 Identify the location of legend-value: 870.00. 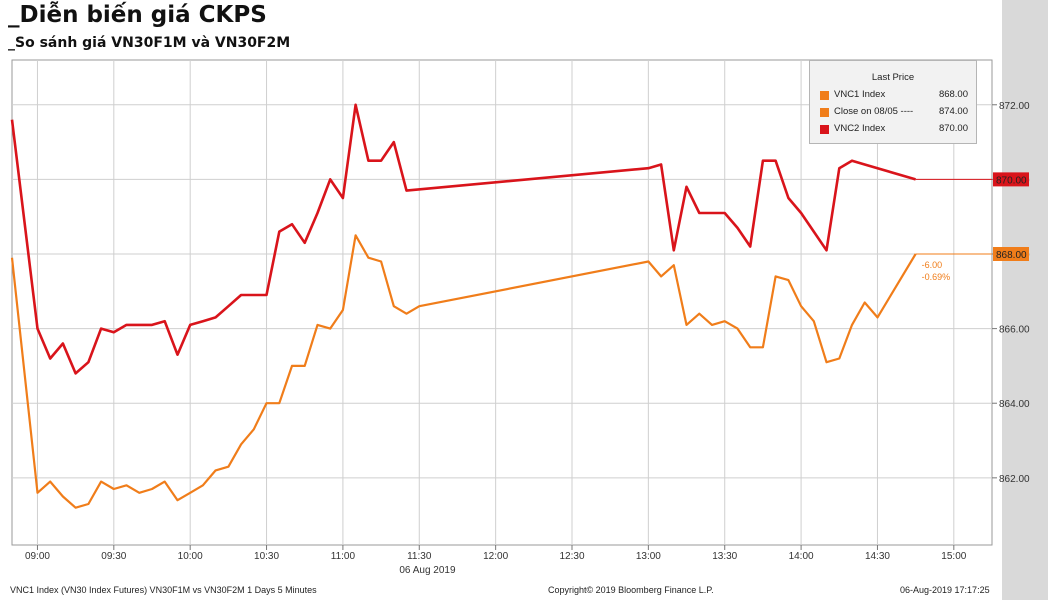
(953, 128).